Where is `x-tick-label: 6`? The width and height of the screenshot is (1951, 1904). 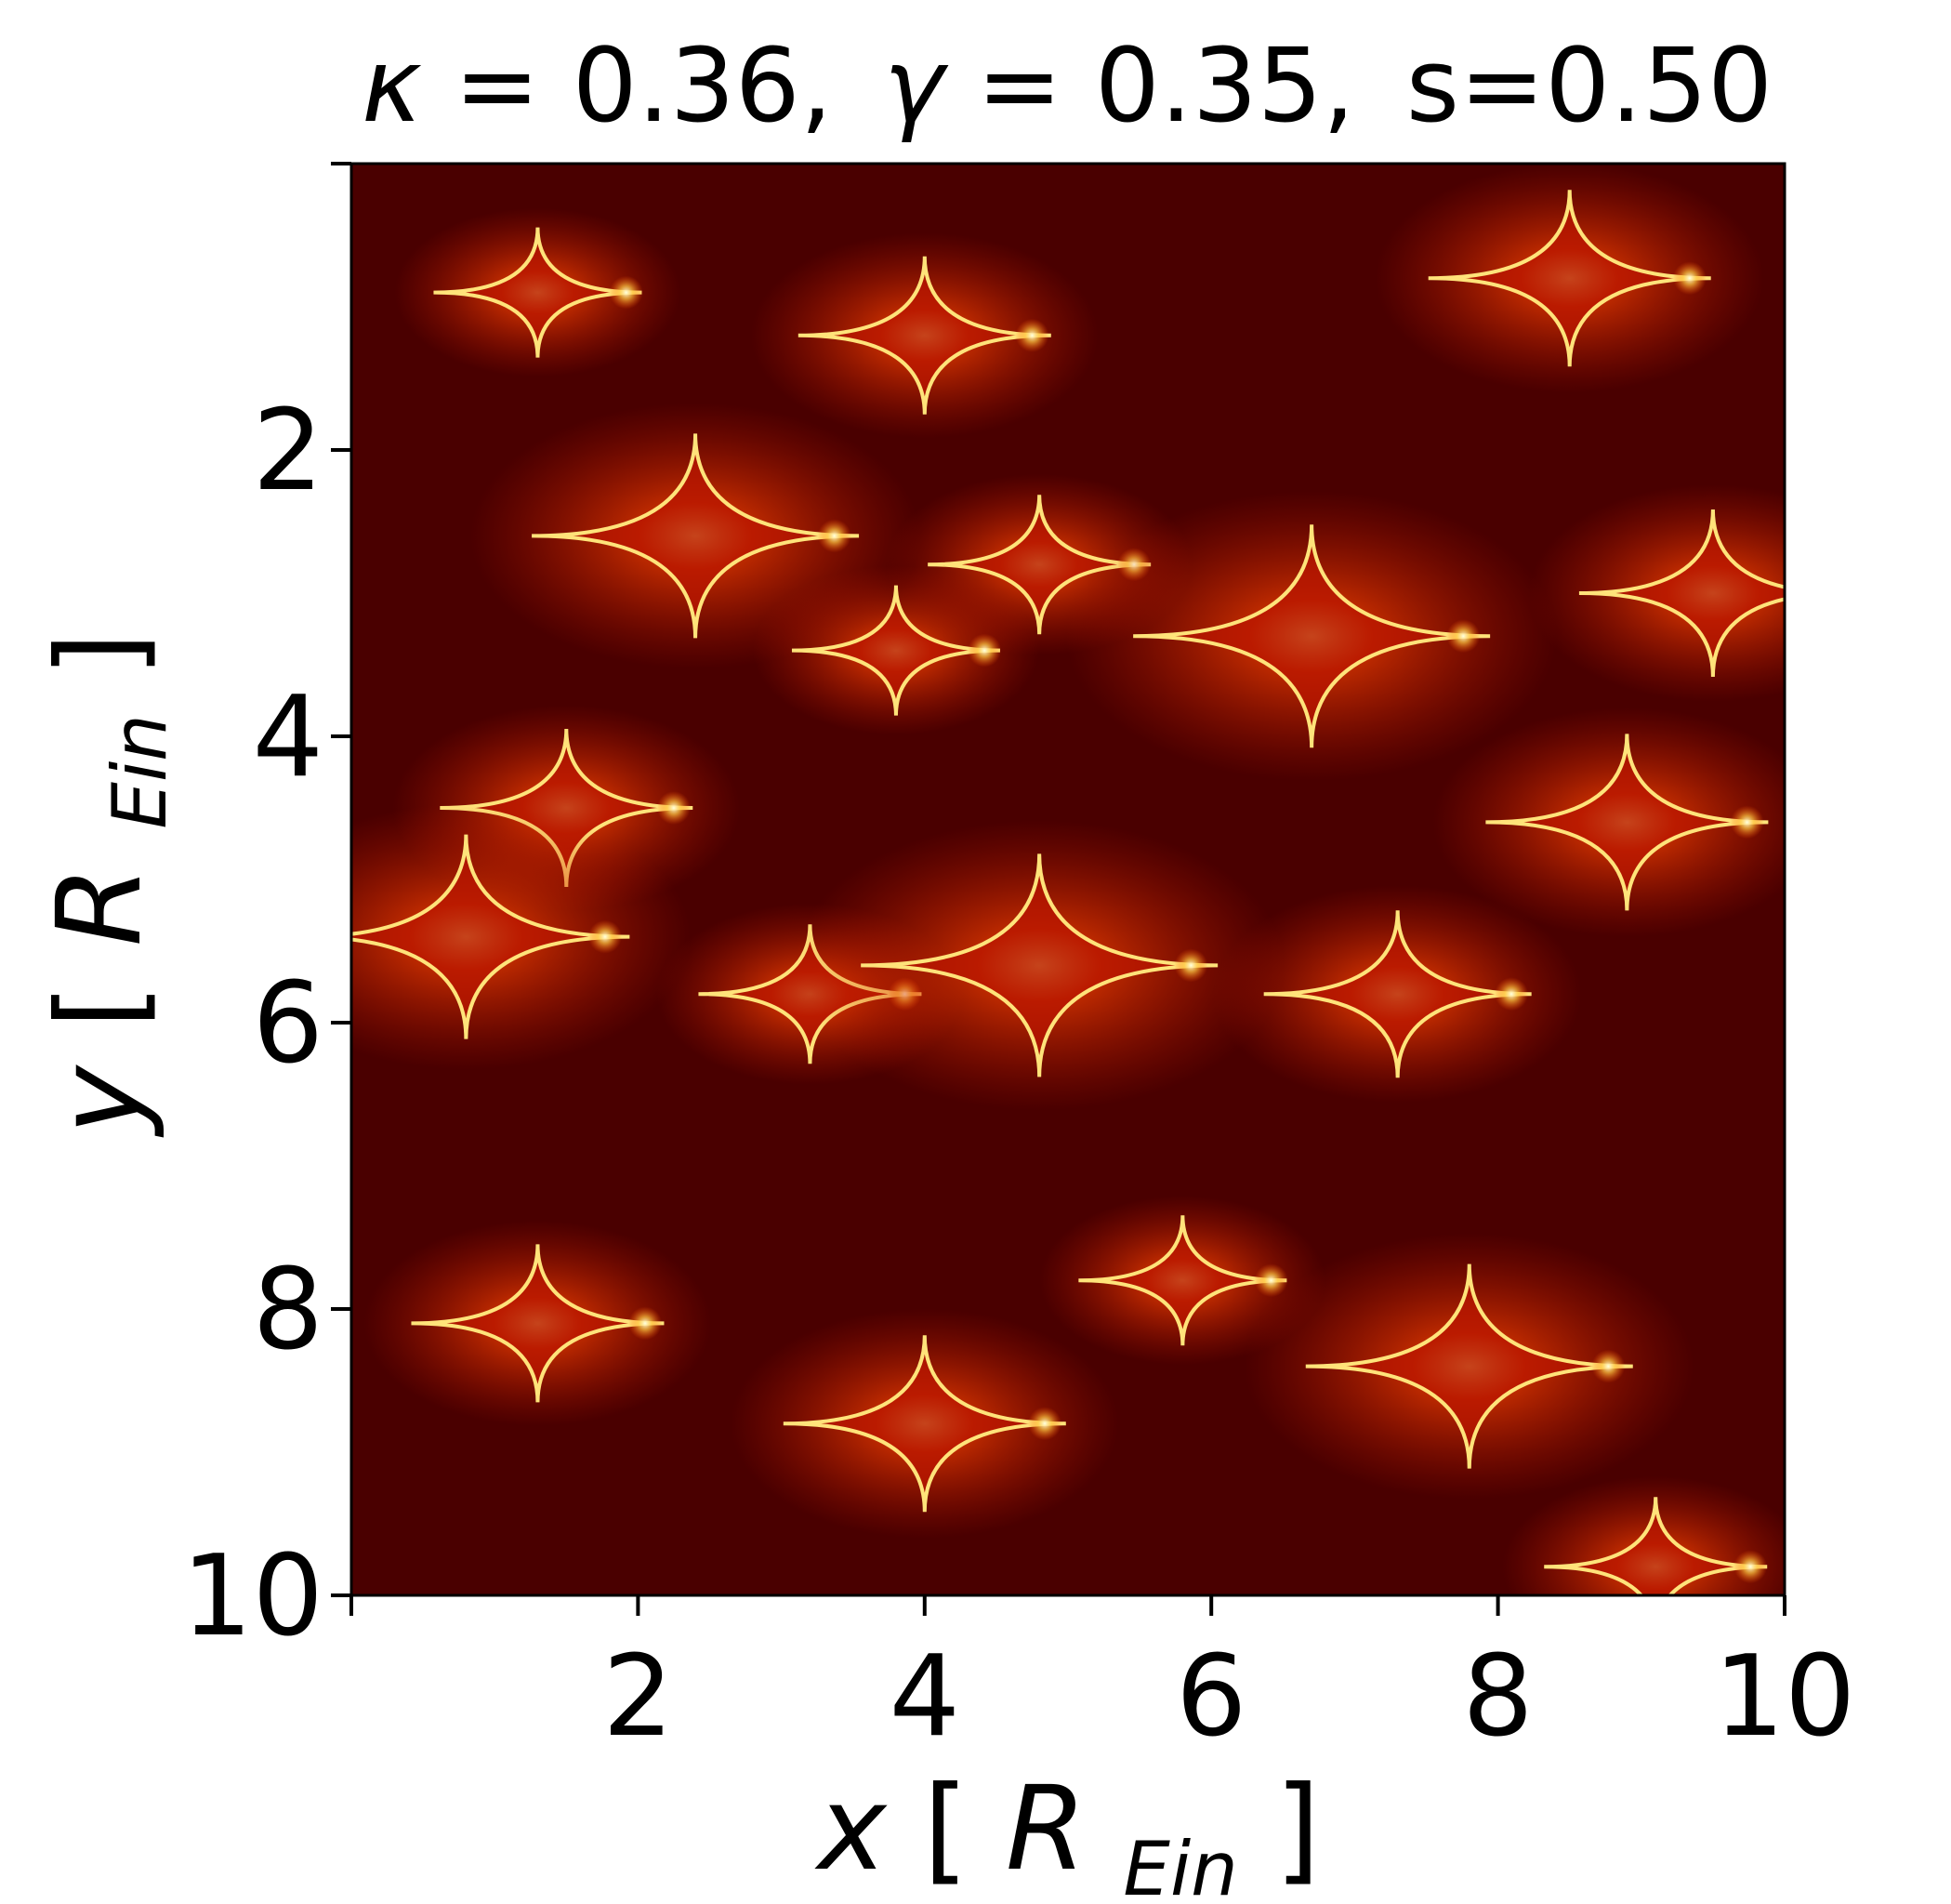 x-tick-label: 6 is located at coordinates (1211, 1697).